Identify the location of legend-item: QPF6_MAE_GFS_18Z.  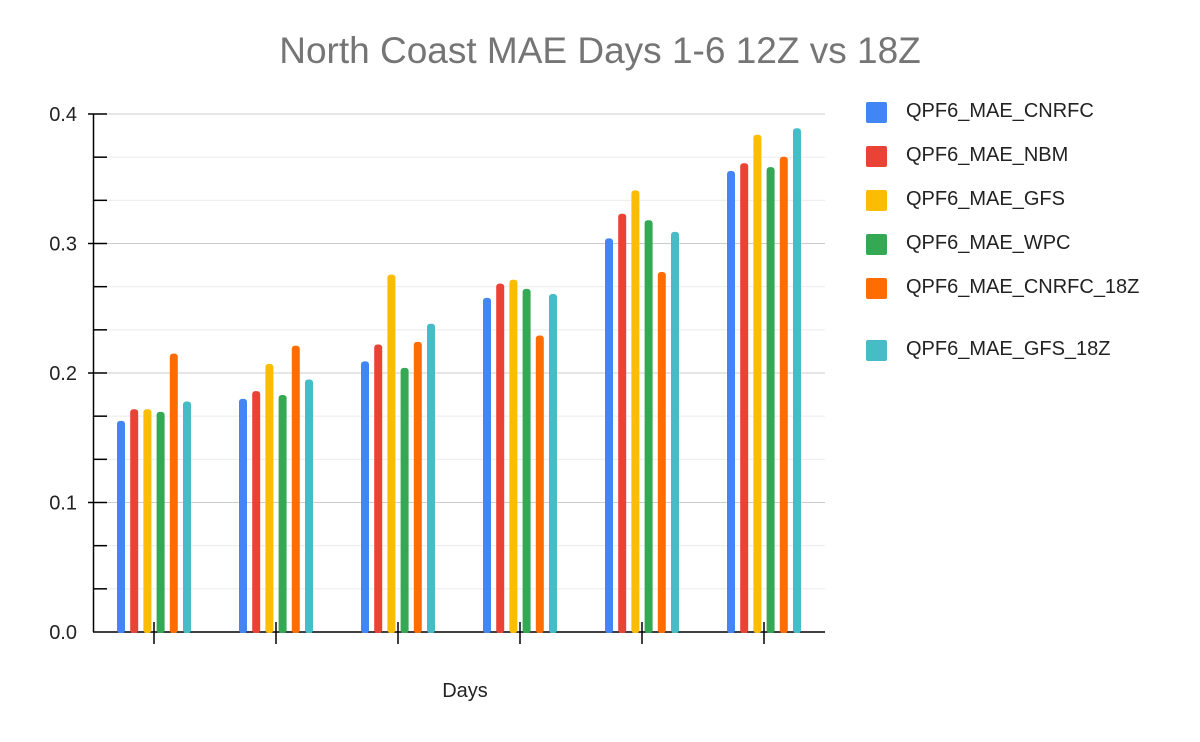
(1026, 358).